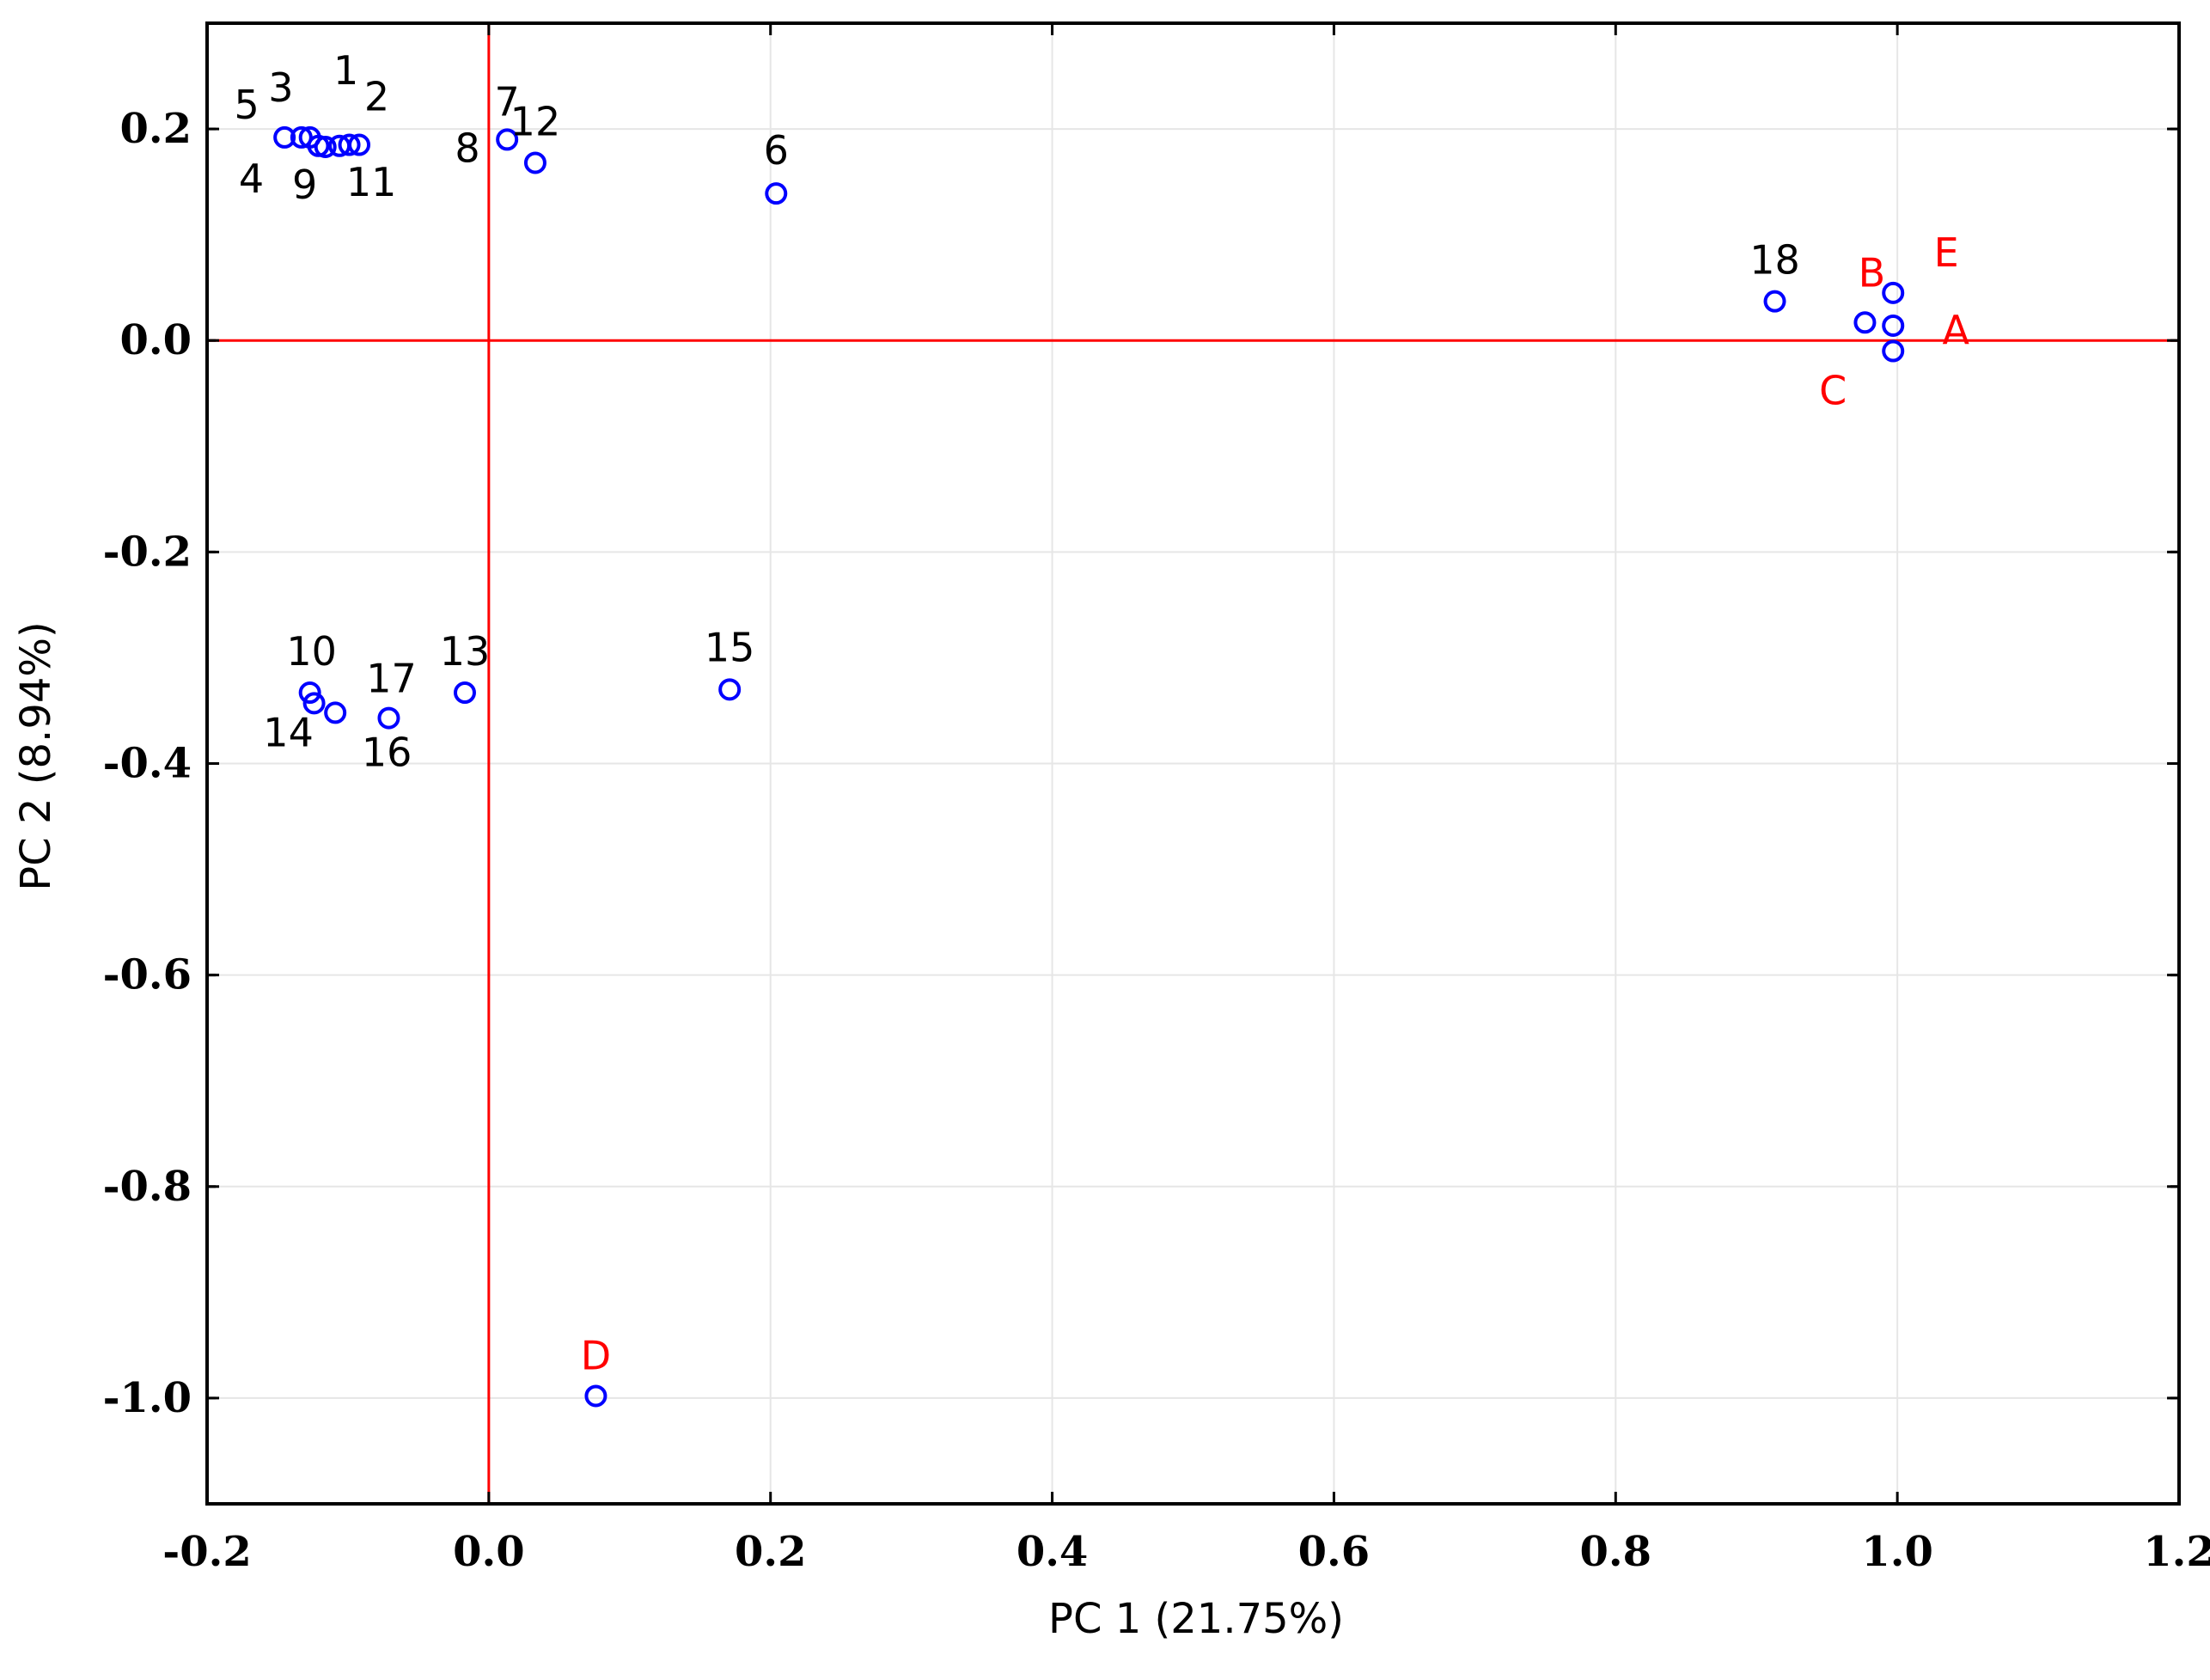  What do you see at coordinates (147, 1187) in the screenshot?
I see `y-tick-label: -0.8` at bounding box center [147, 1187].